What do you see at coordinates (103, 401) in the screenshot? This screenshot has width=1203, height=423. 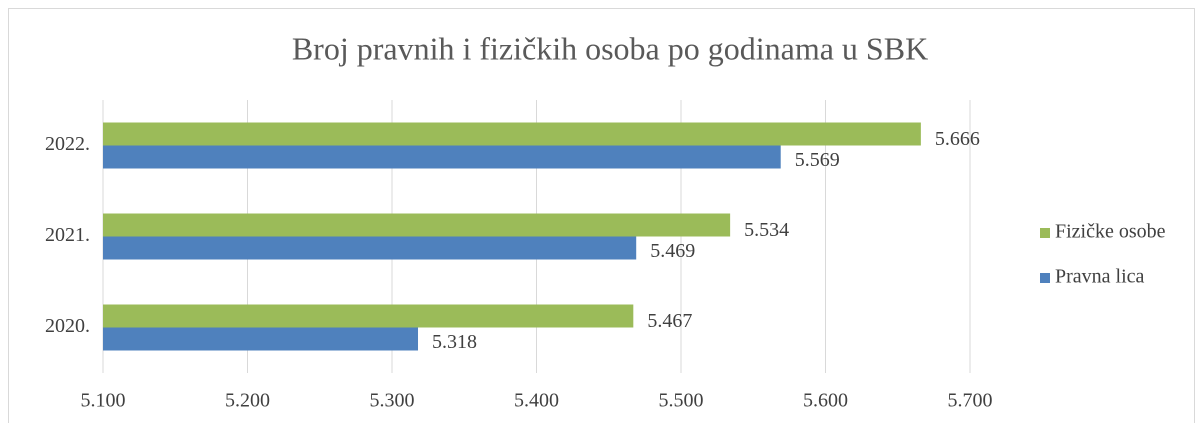 I see `x-tick-label: 5.100` at bounding box center [103, 401].